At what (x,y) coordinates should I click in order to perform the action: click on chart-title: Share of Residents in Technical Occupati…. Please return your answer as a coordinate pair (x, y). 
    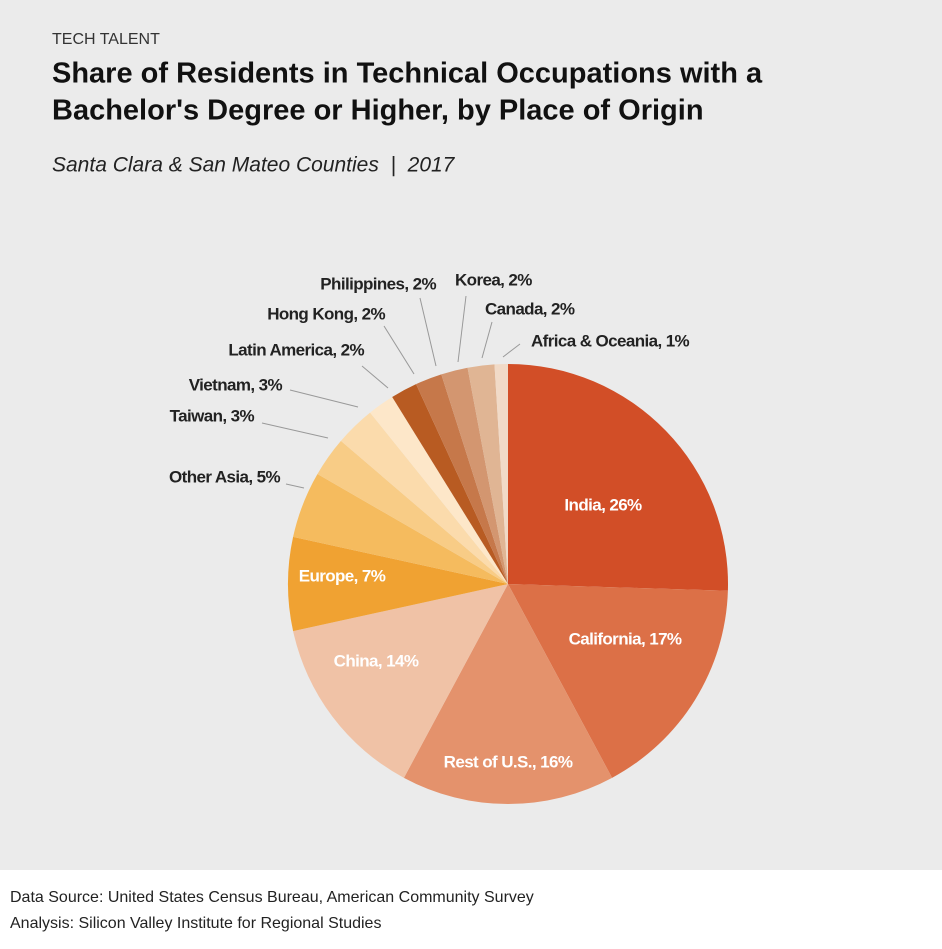
    Looking at the image, I should click on (407, 74).